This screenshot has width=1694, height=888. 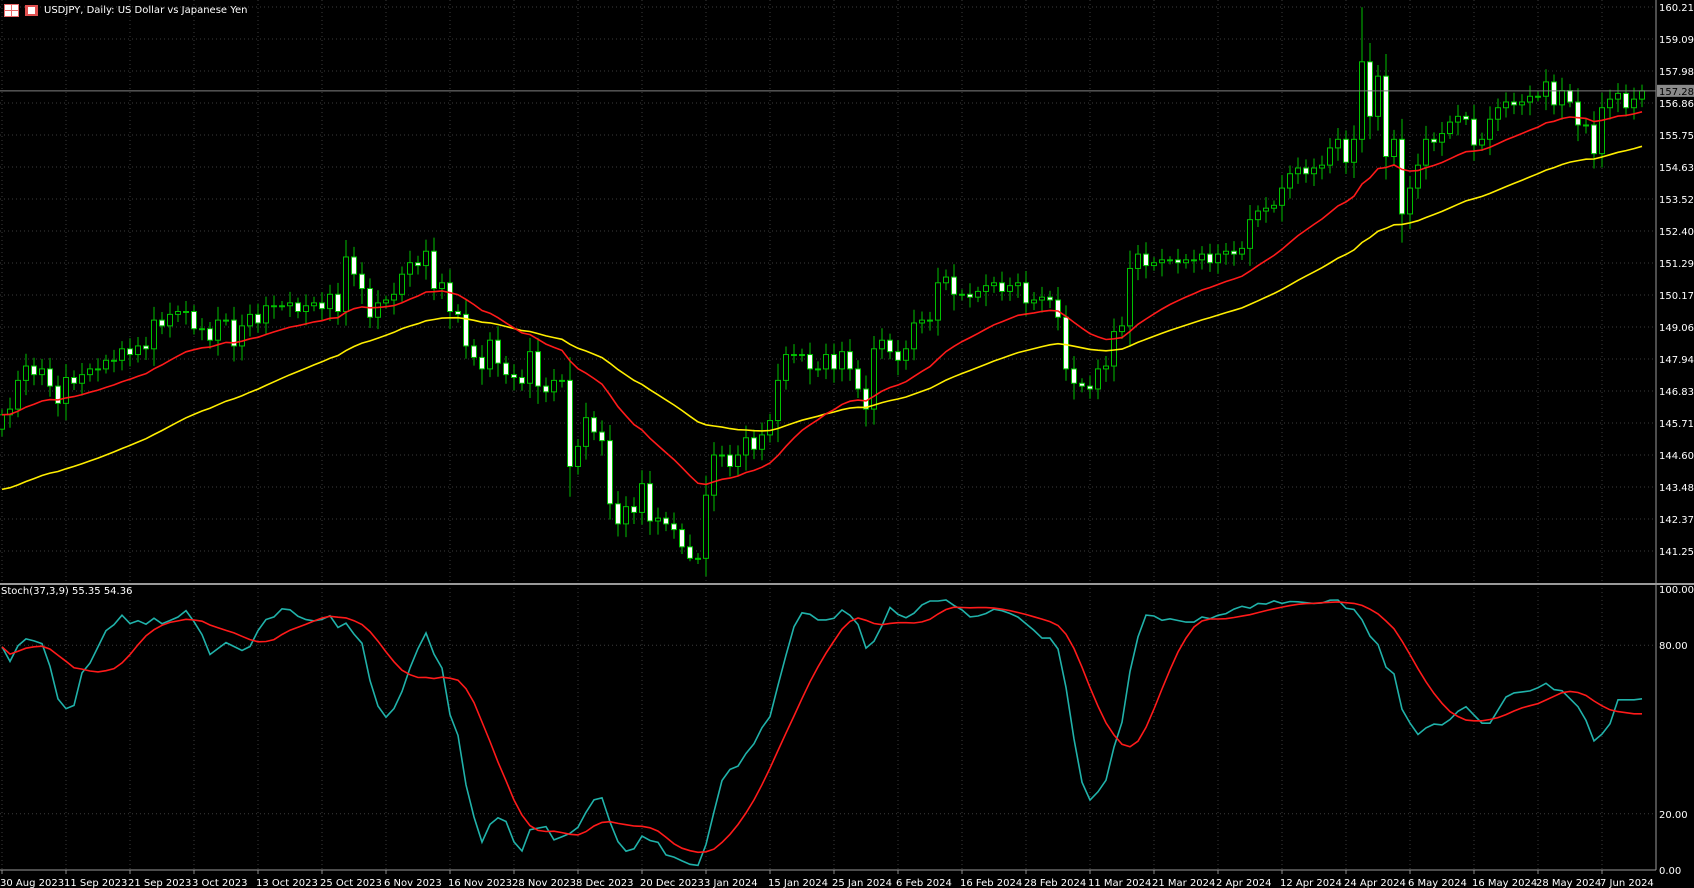 I want to click on price-tick-label: 155.750, so click(x=1676, y=136).